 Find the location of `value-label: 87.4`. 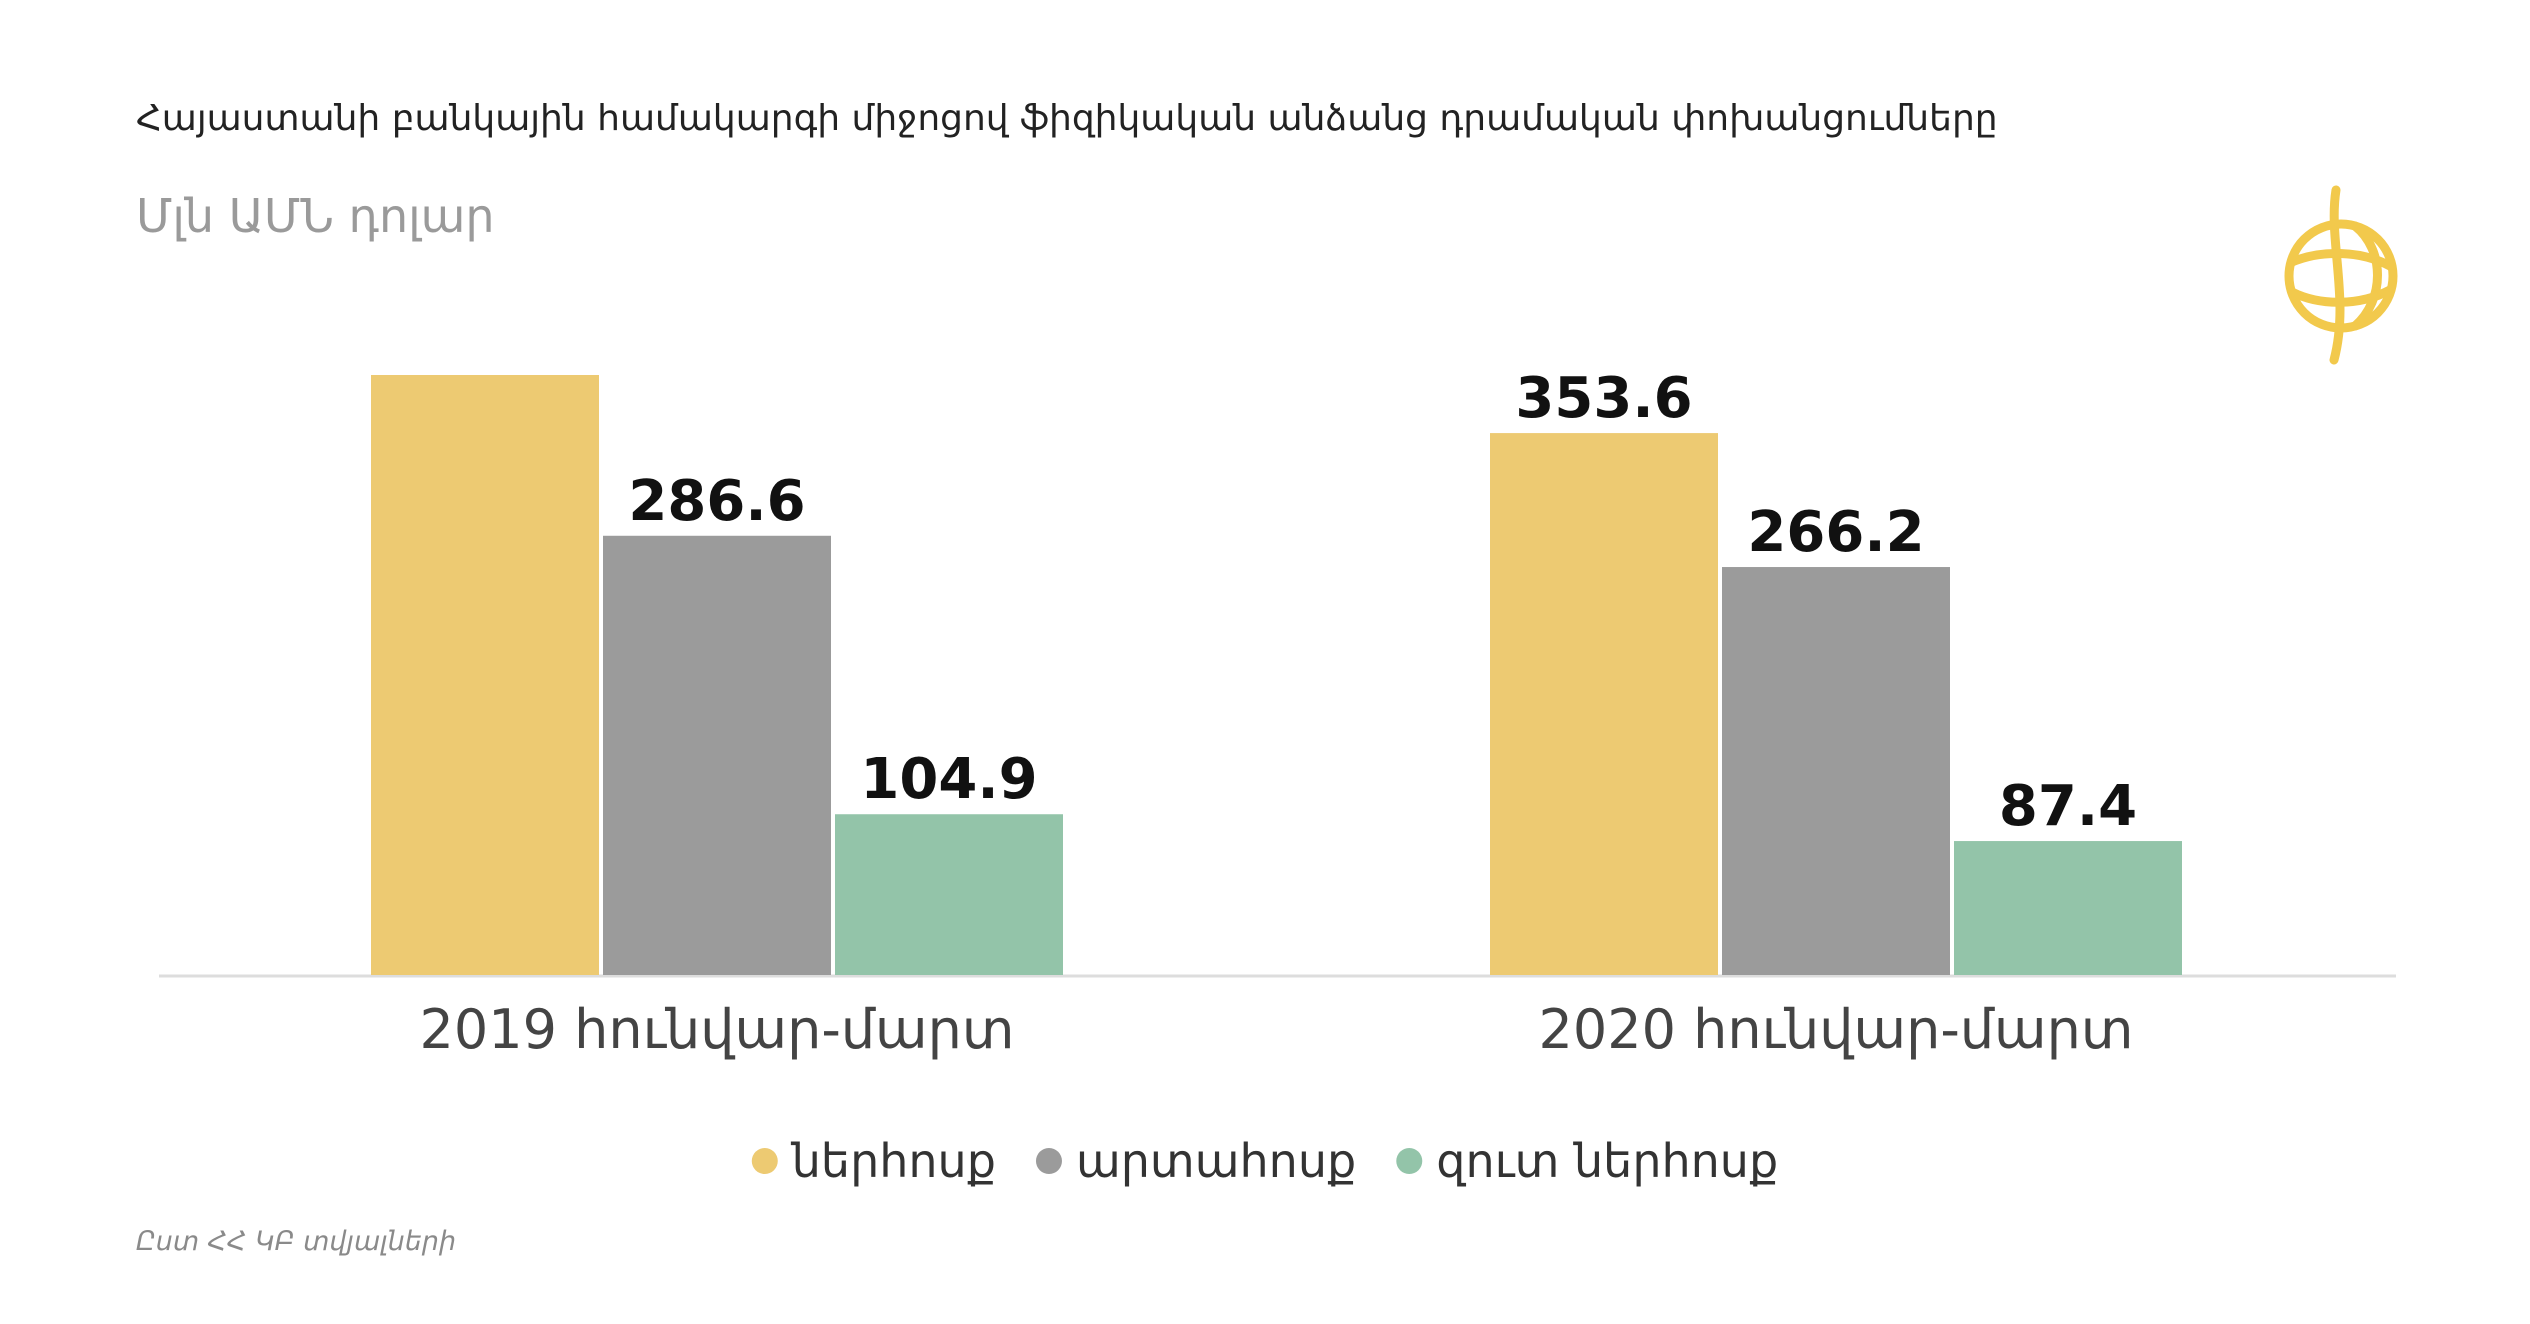

value-label: 87.4 is located at coordinates (2068, 806).